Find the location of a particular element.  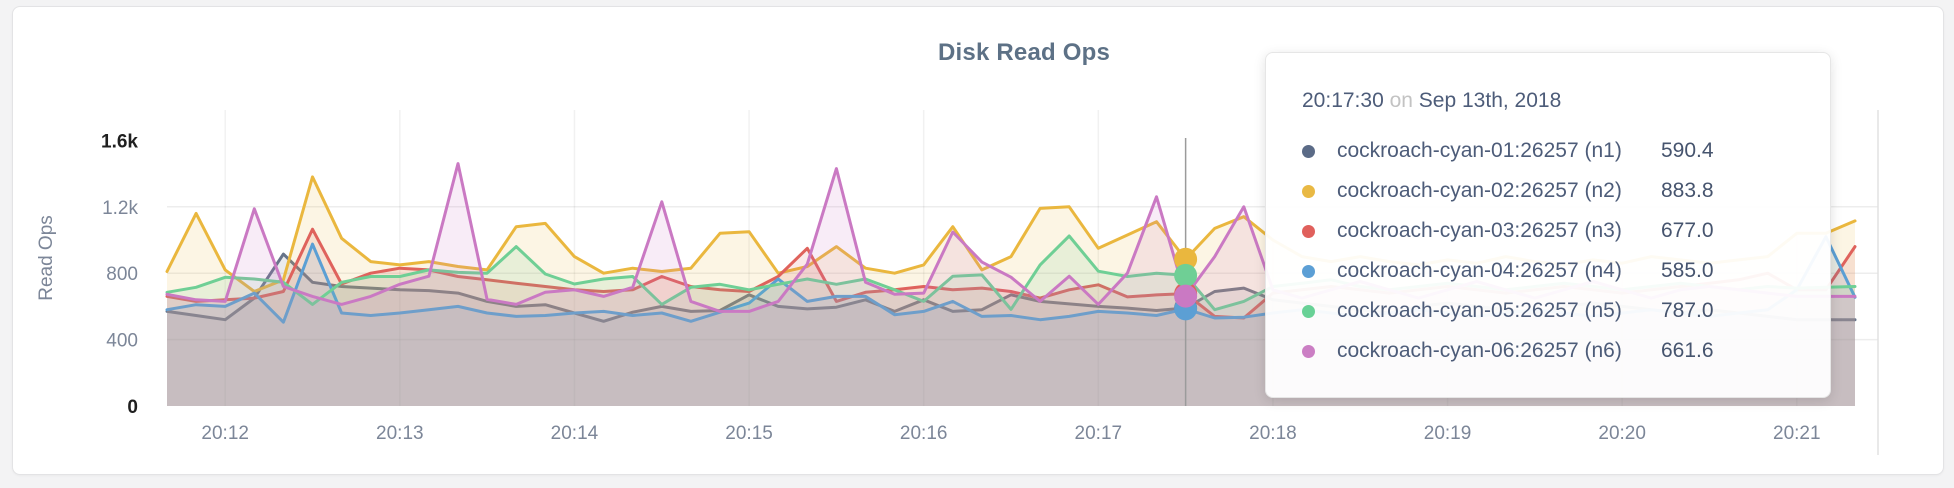

tooltip-time: 20:17:30 is located at coordinates (1343, 100).